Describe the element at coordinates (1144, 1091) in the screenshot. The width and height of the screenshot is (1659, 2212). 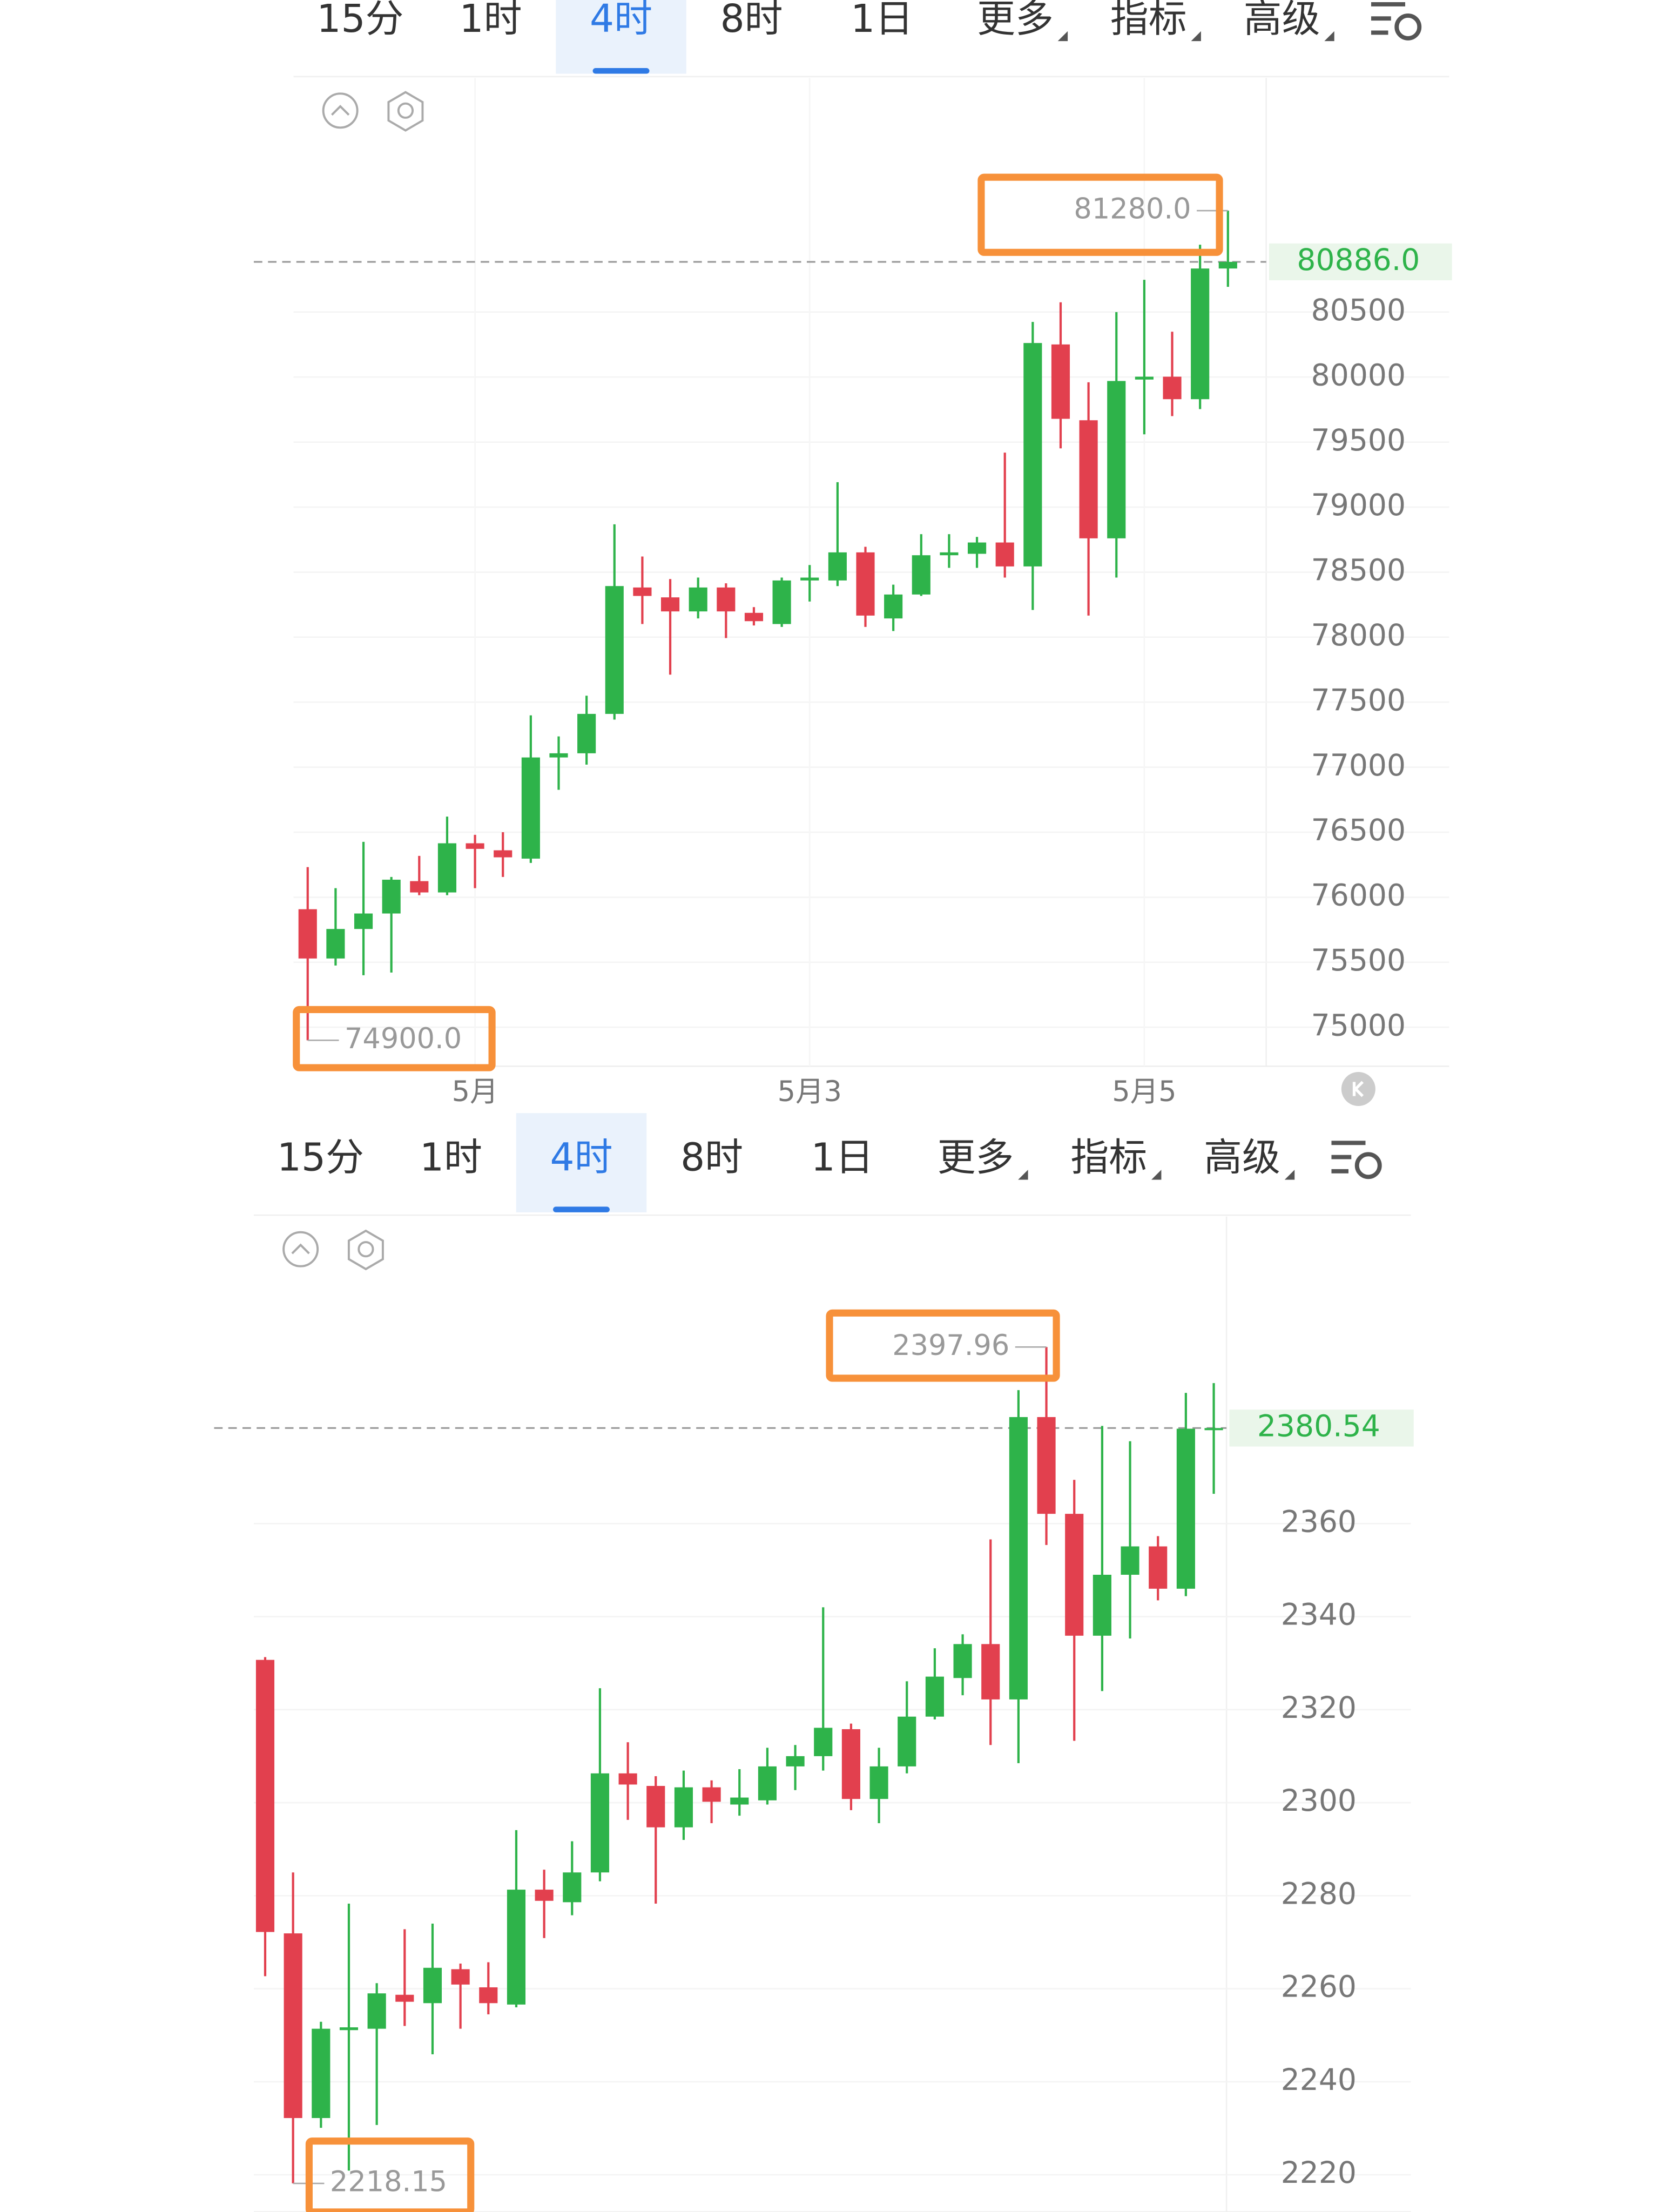
I see `x-tick-label: 5月5` at that location.